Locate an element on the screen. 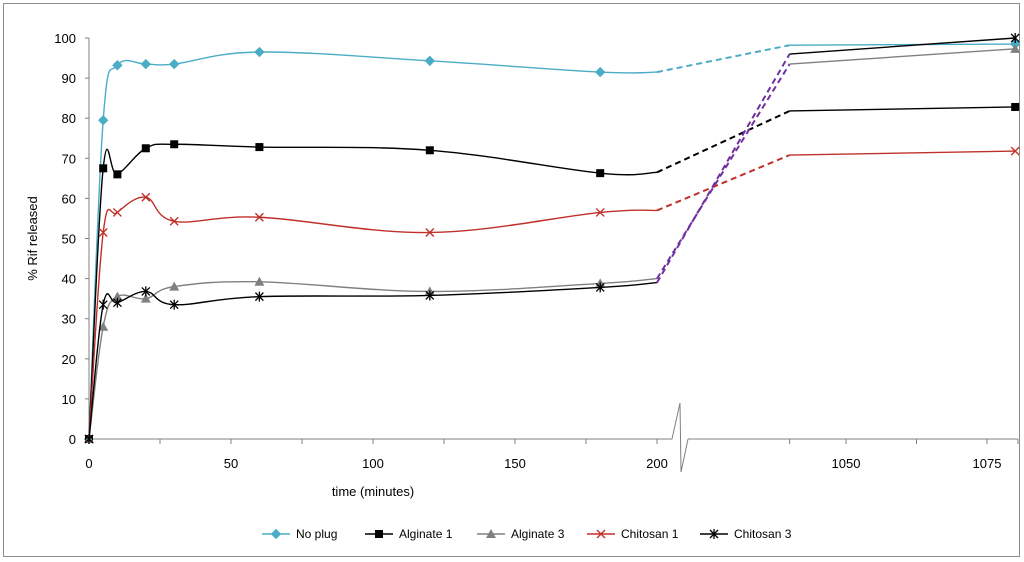  legend-label: Alginate 3 is located at coordinates (538, 534).